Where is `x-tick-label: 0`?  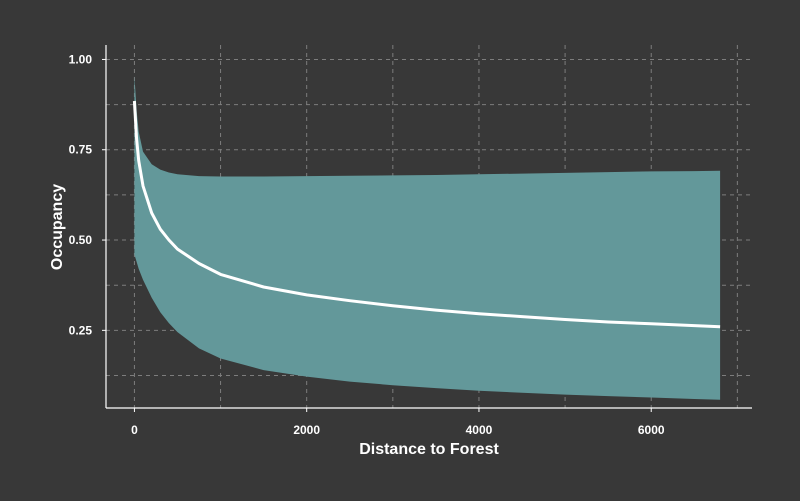 x-tick-label: 0 is located at coordinates (134, 430).